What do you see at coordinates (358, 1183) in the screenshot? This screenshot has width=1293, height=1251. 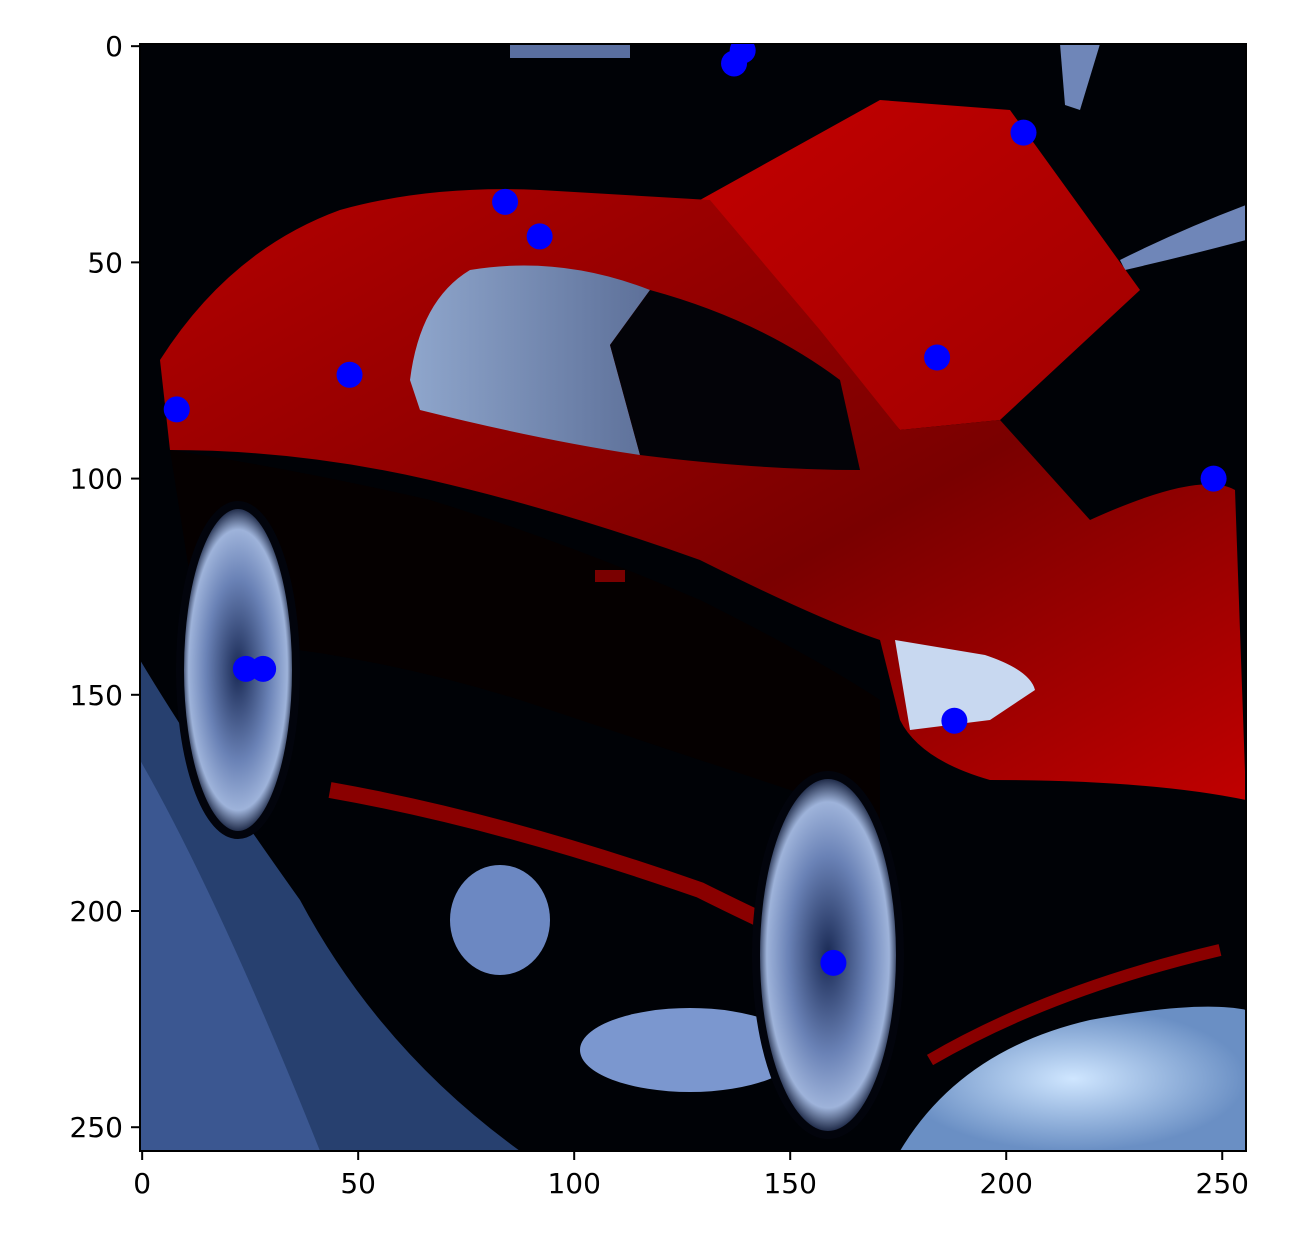 I see `x-tick-label: 50` at bounding box center [358, 1183].